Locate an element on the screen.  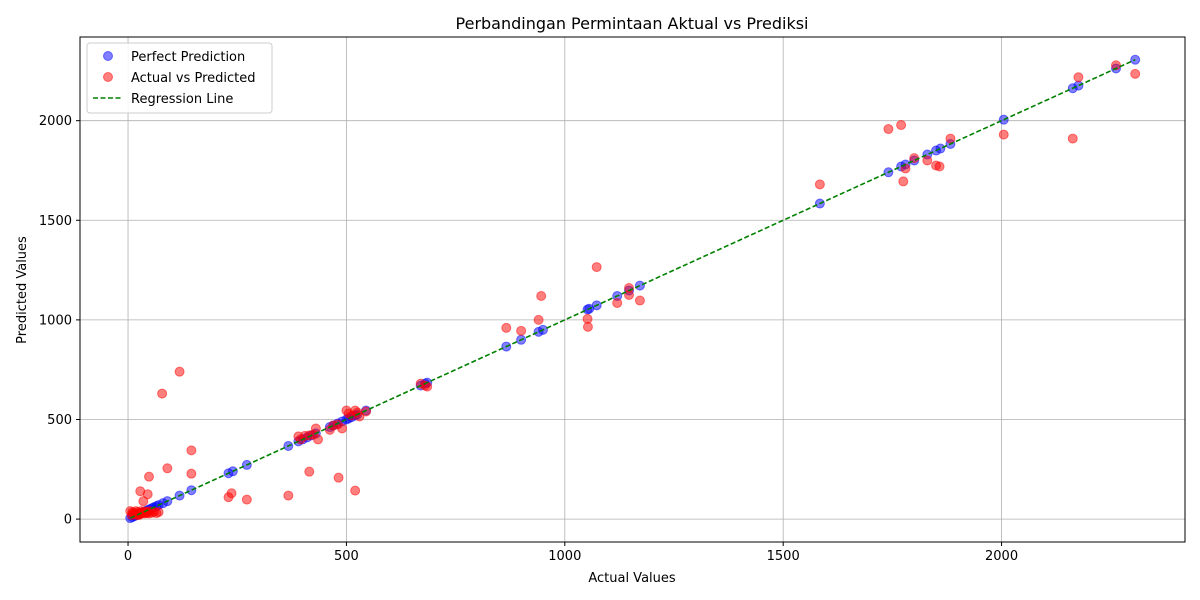
y-tick-label: 1000 is located at coordinates (55, 320).